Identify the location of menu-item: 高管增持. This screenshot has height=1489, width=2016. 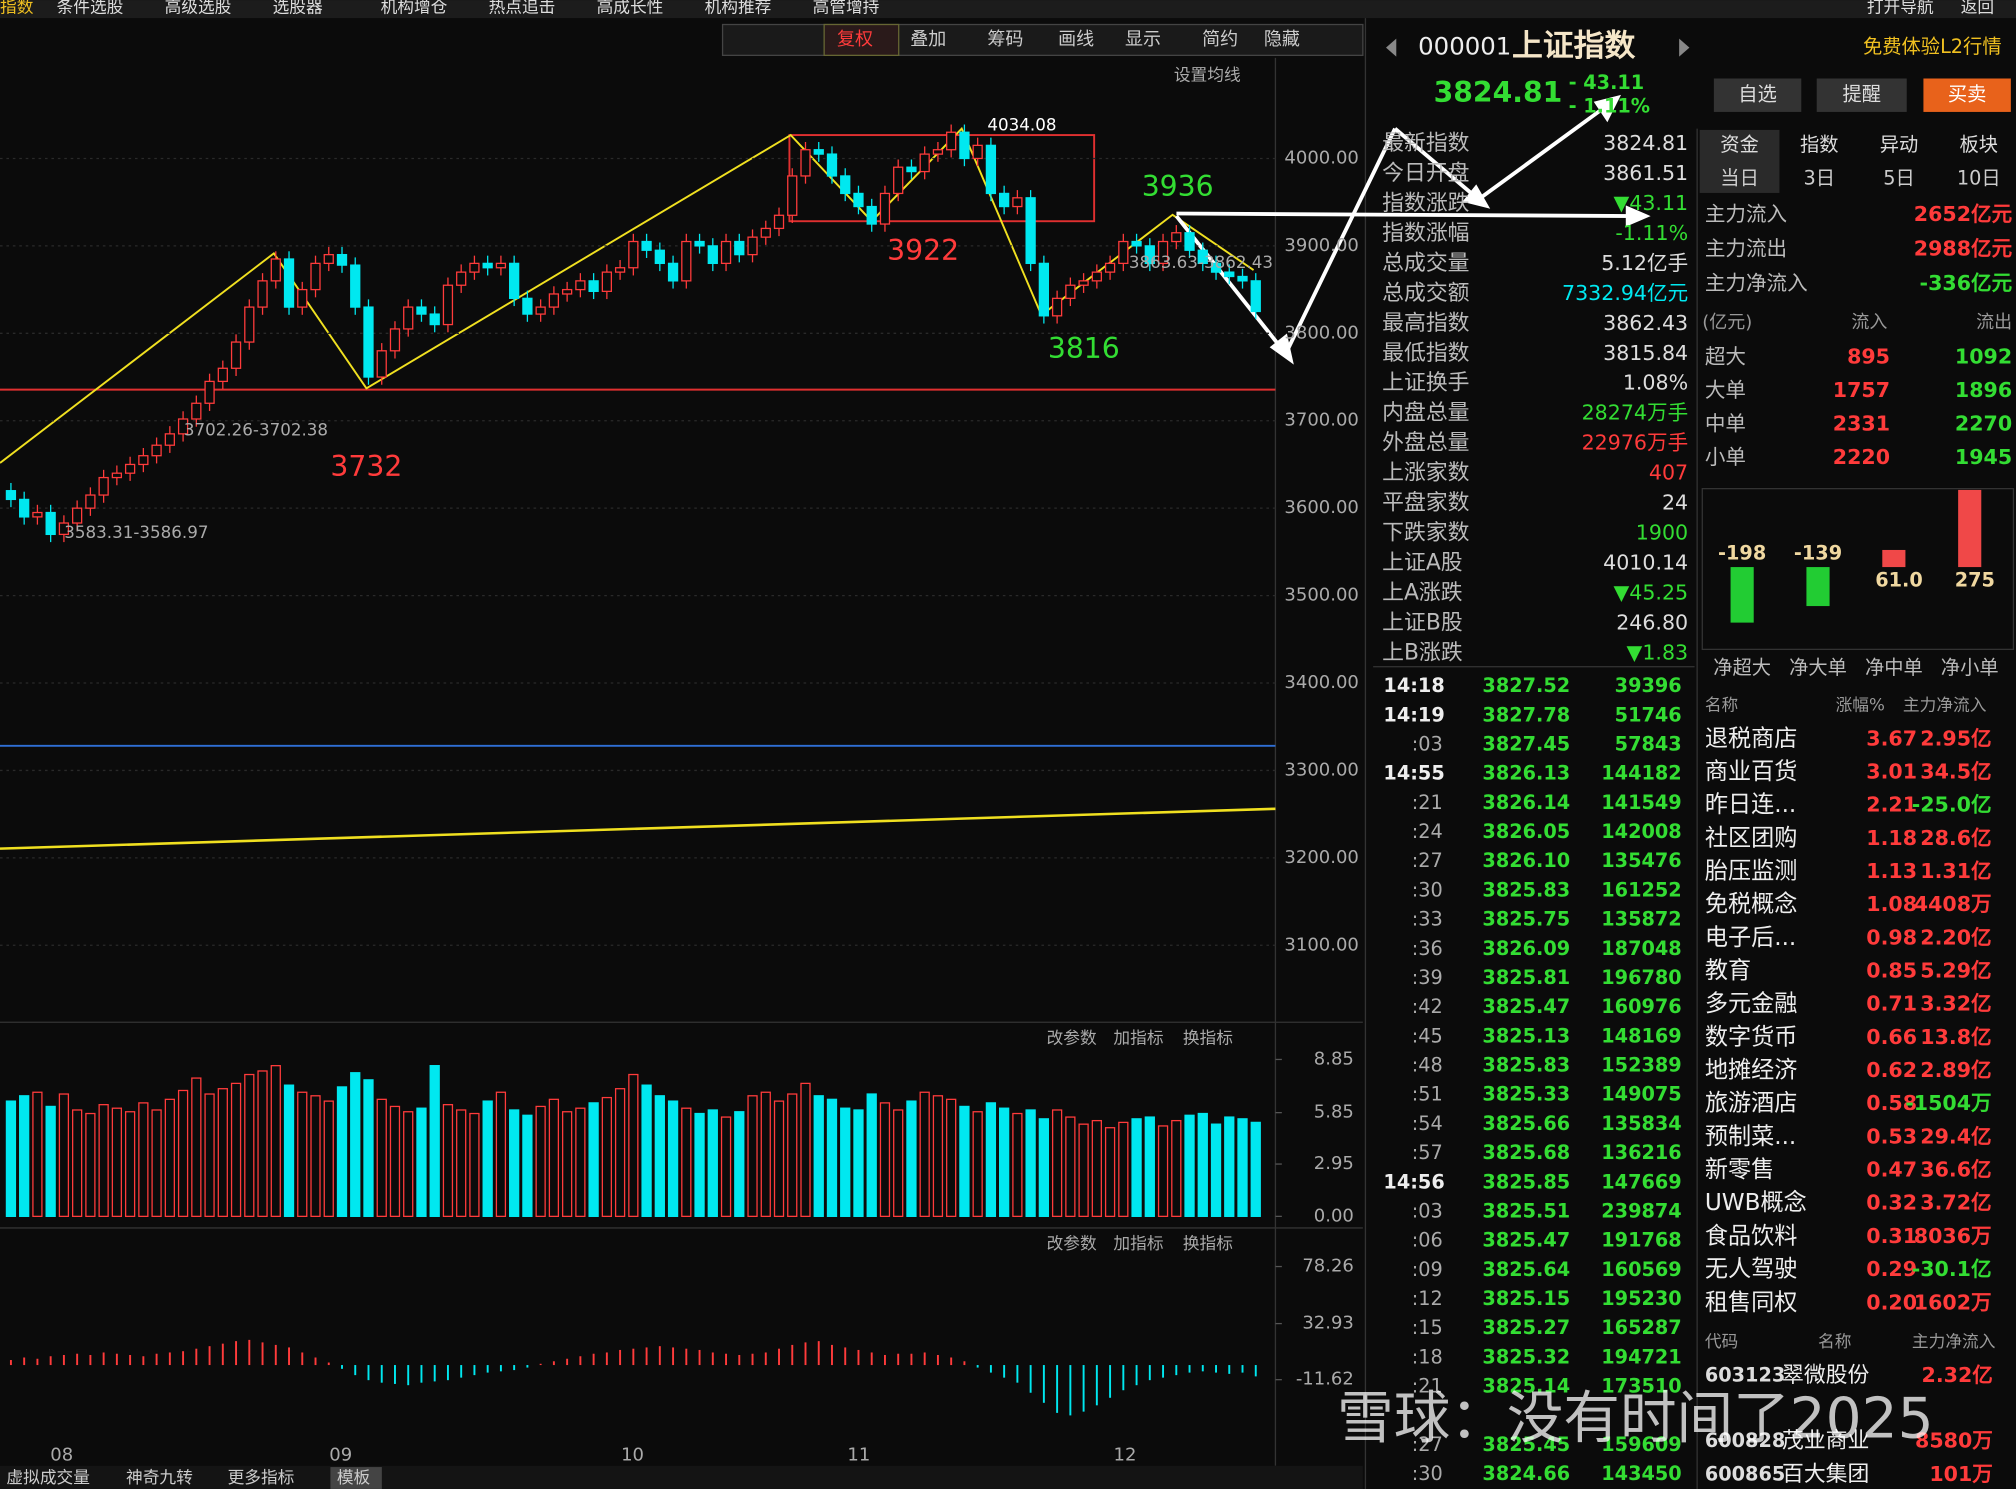
(846, 8).